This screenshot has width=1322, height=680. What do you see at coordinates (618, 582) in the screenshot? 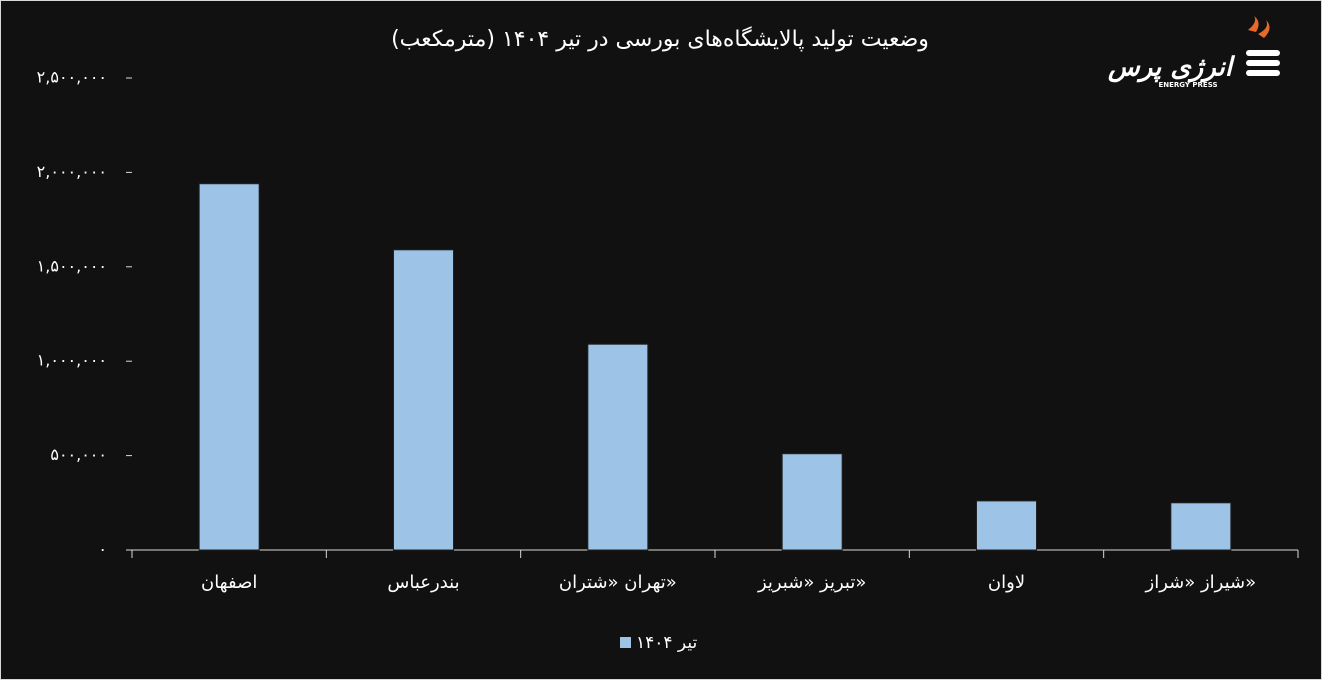
I see `x-tick-label: تهران «شتران»` at bounding box center [618, 582].